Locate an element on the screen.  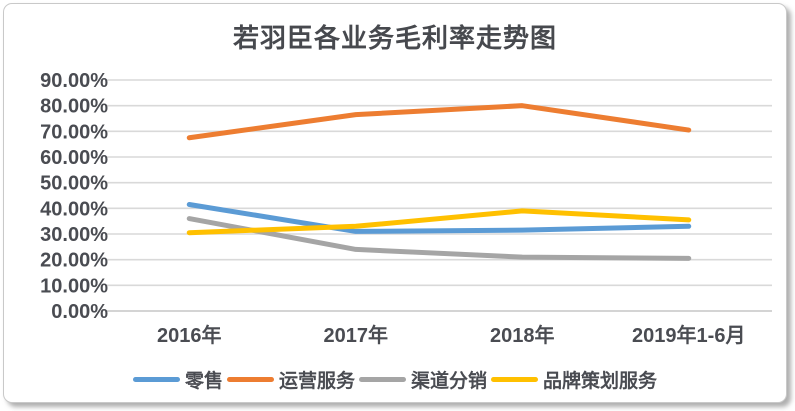
x-tick-label: 2019年1-6月 is located at coordinates (688, 335).